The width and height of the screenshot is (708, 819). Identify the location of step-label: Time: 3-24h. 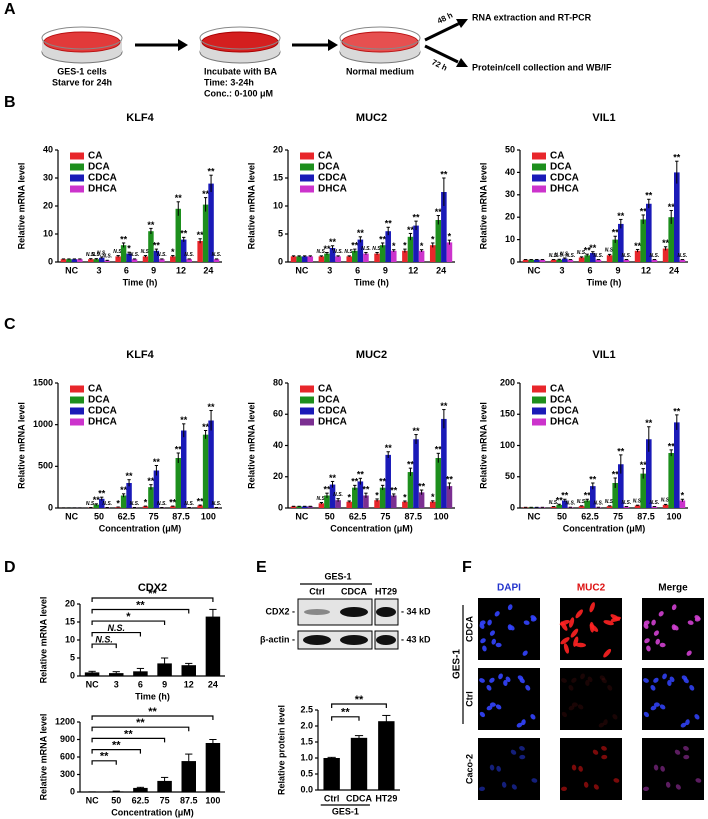
(229, 82).